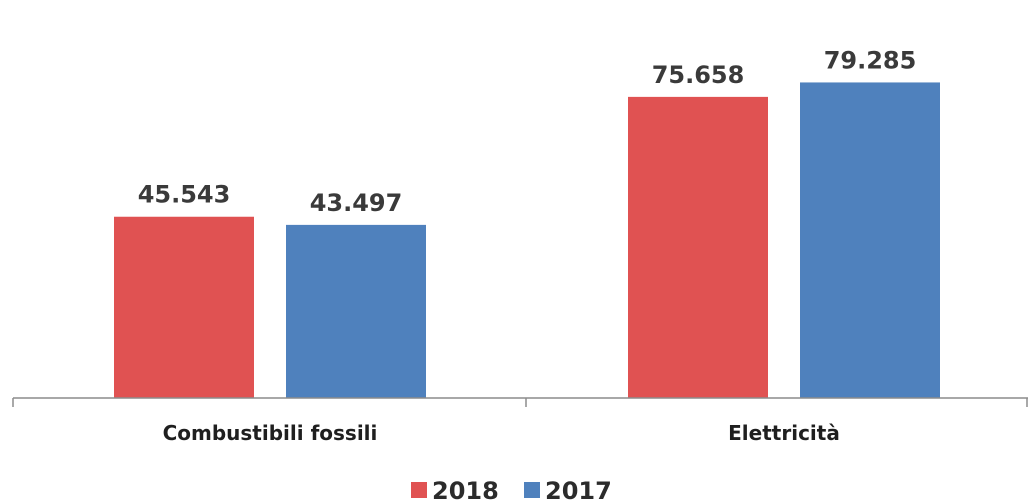 This screenshot has width=1028, height=502. Describe the element at coordinates (784, 433) in the screenshot. I see `x-tick-label-1: Elettricità` at that location.